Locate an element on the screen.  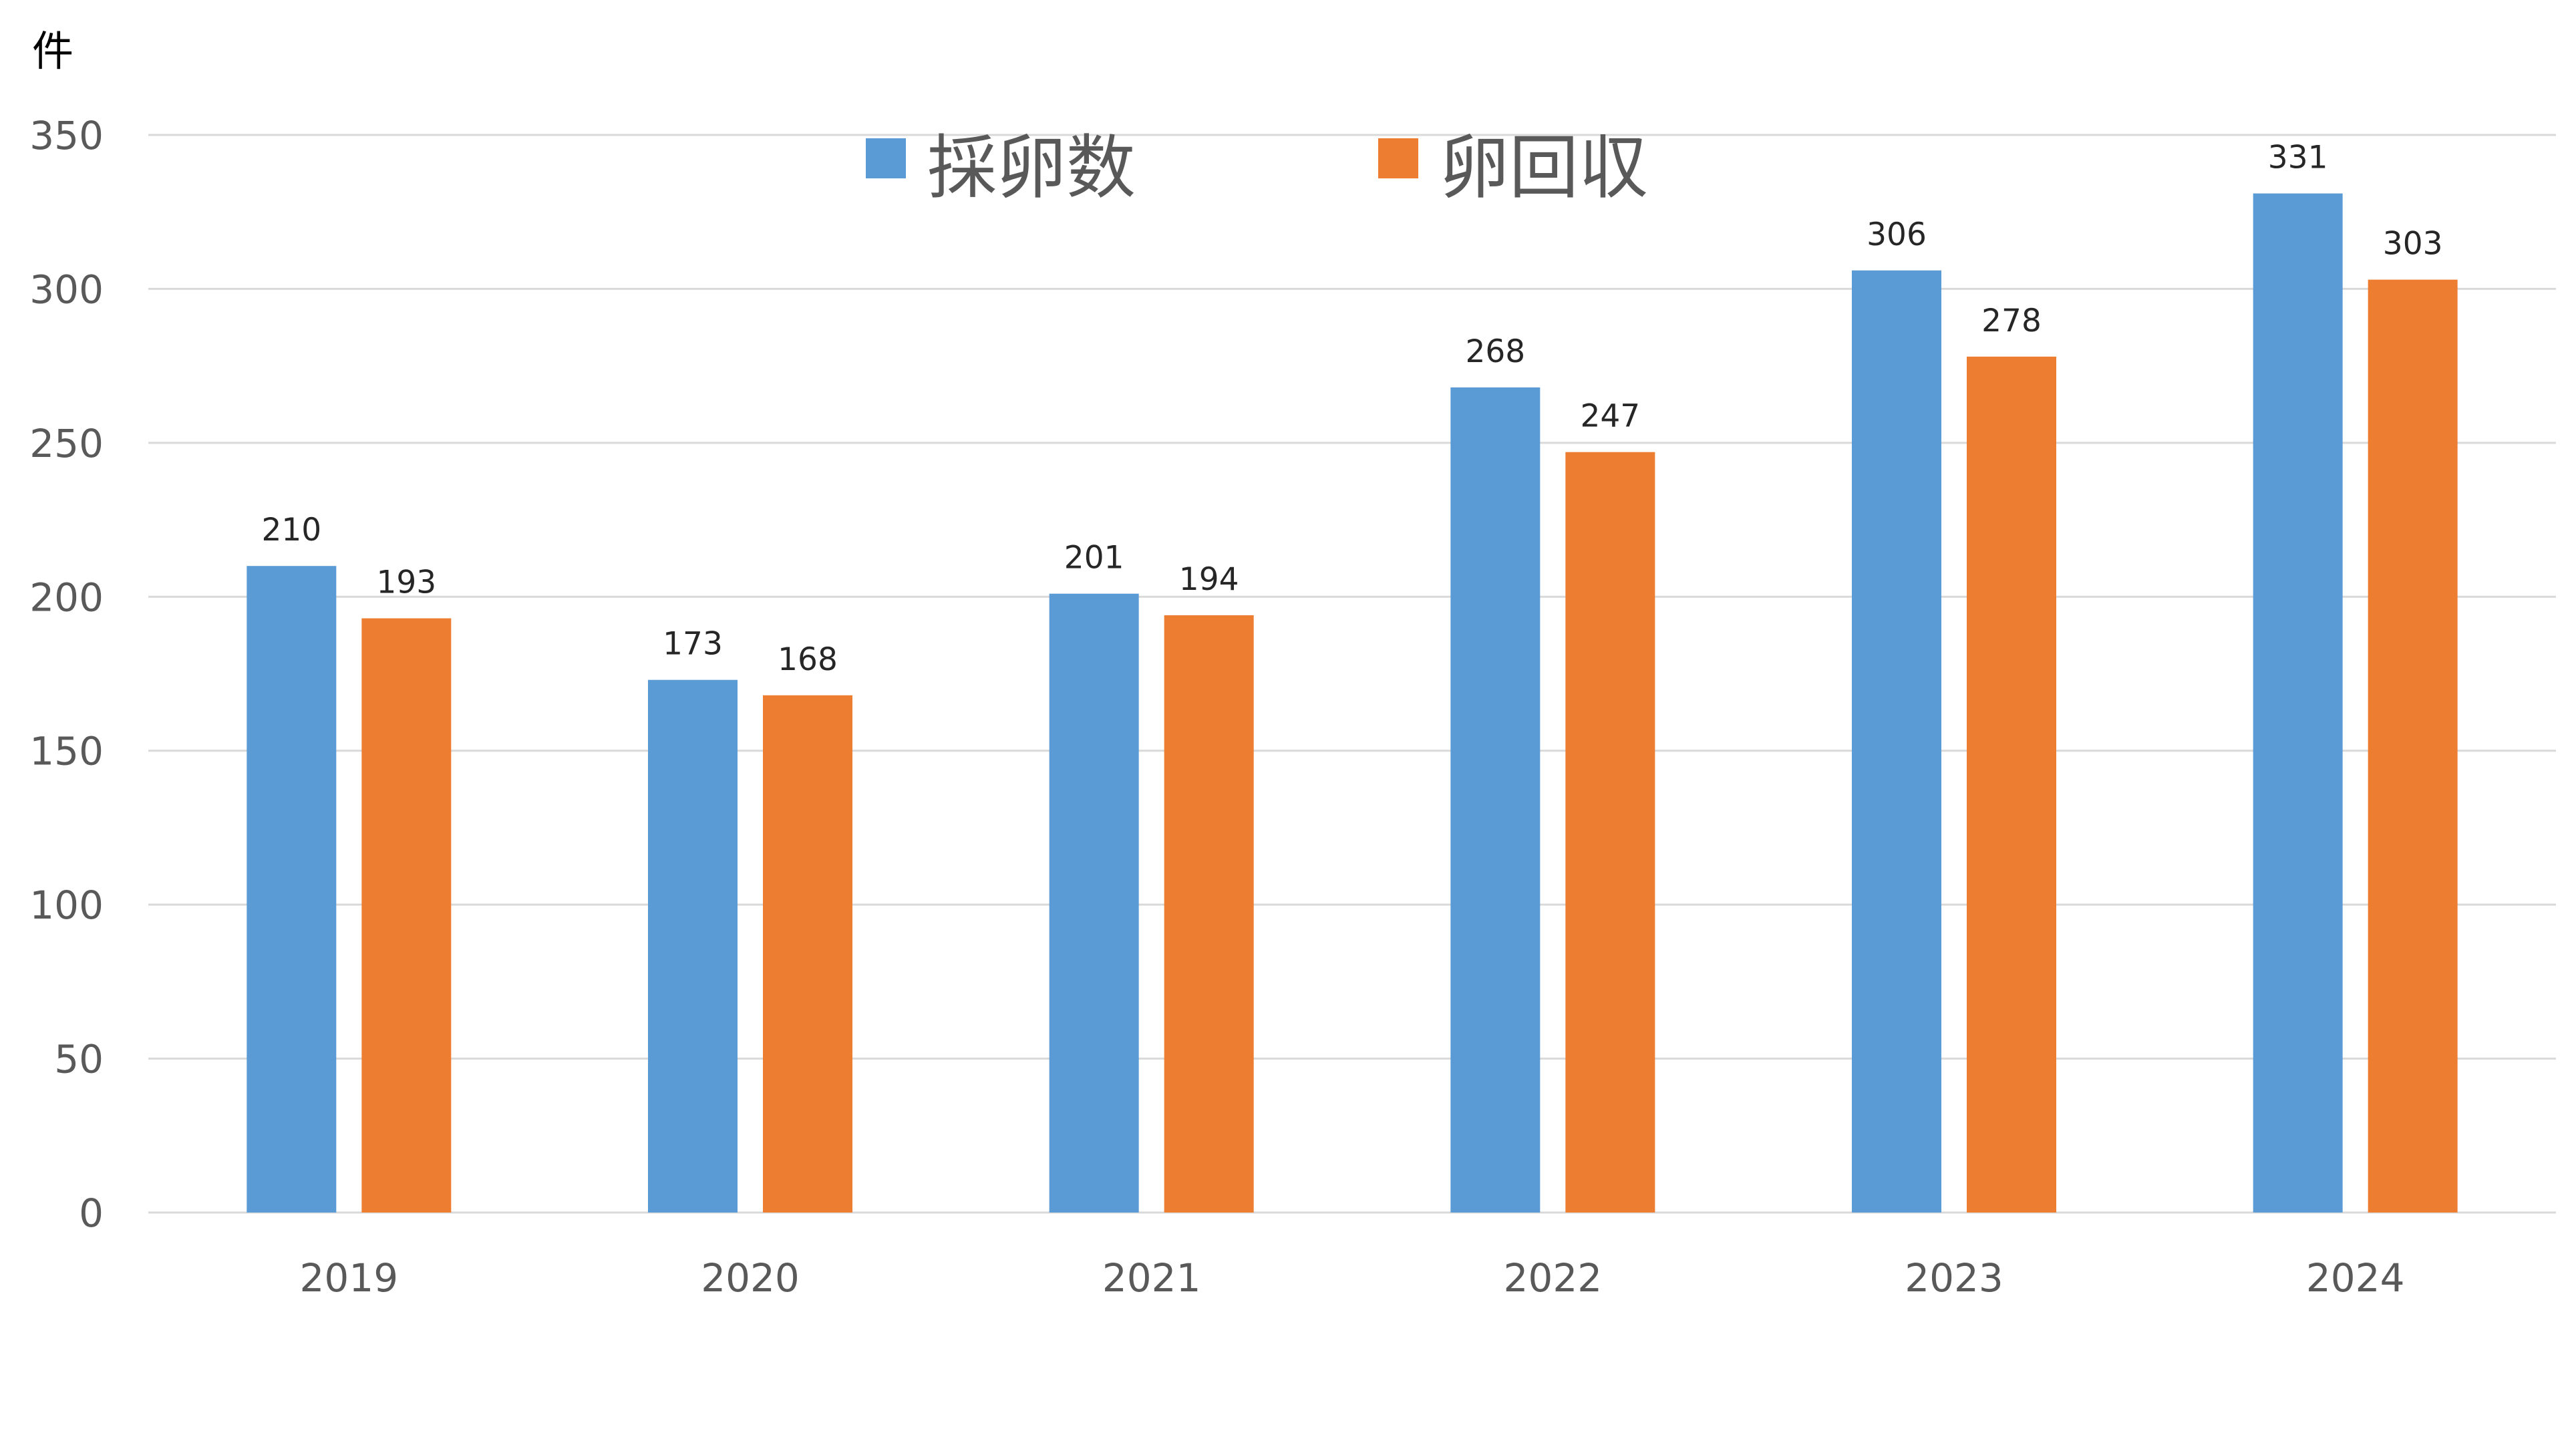
x-axis-ticks: 2019 2020 2021 2022 2023 2024 is located at coordinates (1352, 1278).